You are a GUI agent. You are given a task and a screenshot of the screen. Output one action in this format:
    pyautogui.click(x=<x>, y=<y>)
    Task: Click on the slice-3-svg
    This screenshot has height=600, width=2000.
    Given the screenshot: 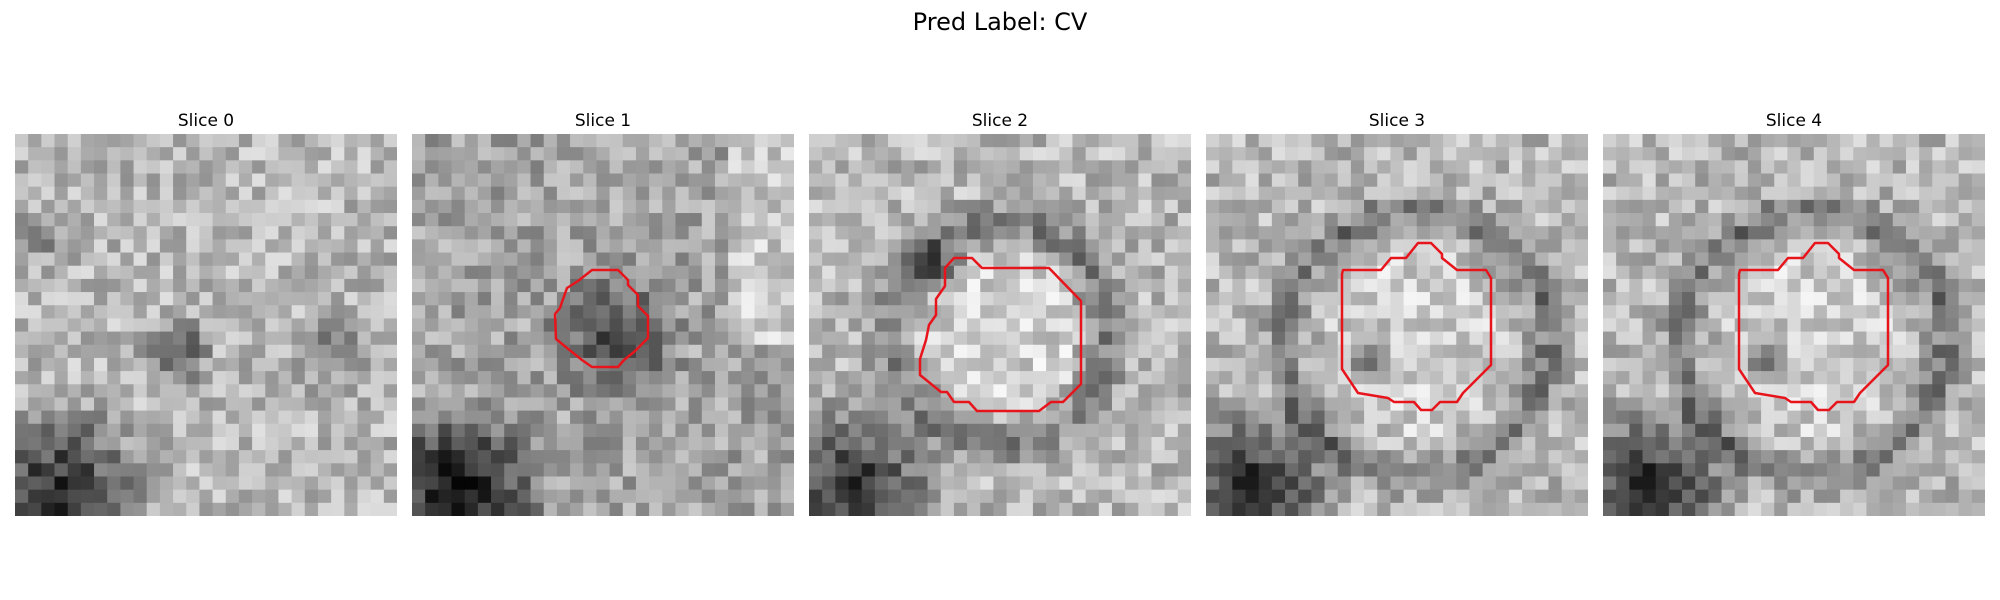 What is the action you would take?
    pyautogui.click(x=1397, y=325)
    